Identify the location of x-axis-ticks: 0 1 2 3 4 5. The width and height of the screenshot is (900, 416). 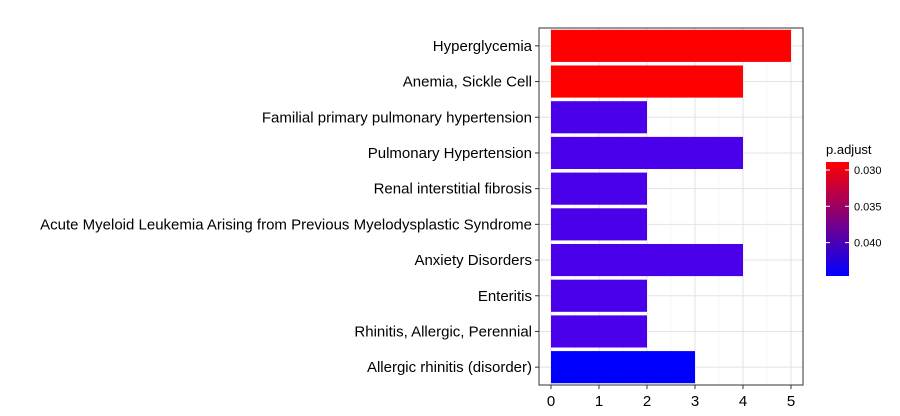
(671, 397).